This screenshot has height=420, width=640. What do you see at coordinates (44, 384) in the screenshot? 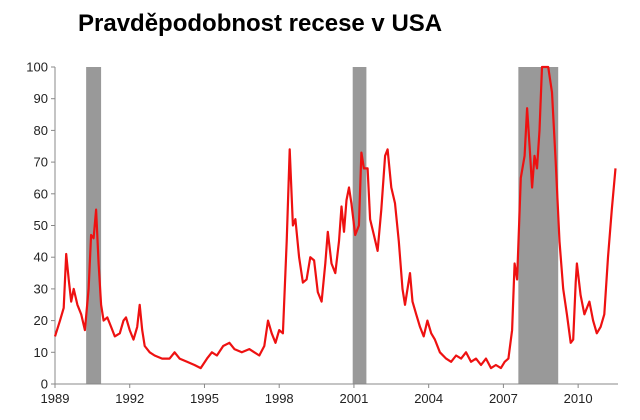
I see `y-tick-label: 0` at bounding box center [44, 384].